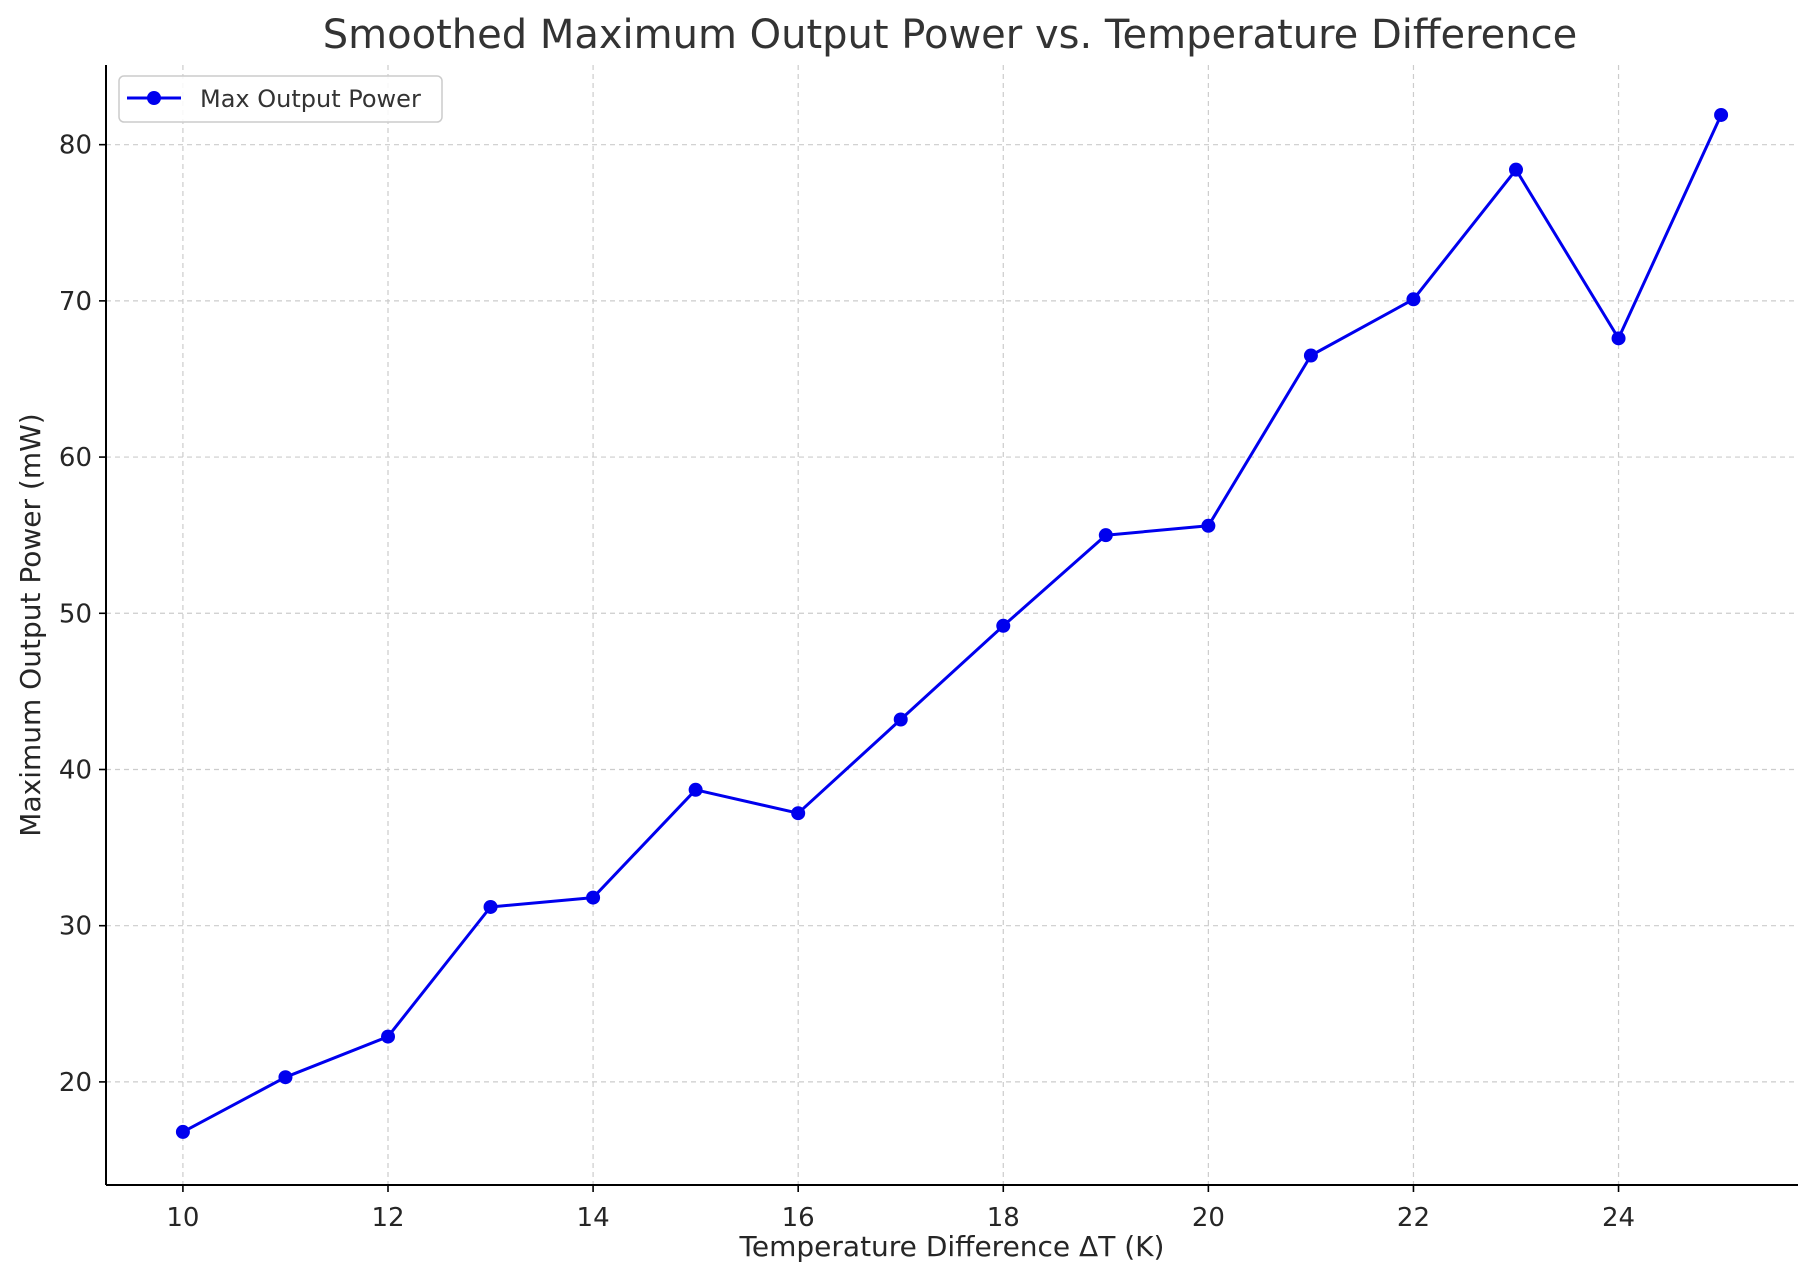 This screenshot has width=1813, height=1280. What do you see at coordinates (1003, 1218) in the screenshot?
I see `x-tick-label: 18` at bounding box center [1003, 1218].